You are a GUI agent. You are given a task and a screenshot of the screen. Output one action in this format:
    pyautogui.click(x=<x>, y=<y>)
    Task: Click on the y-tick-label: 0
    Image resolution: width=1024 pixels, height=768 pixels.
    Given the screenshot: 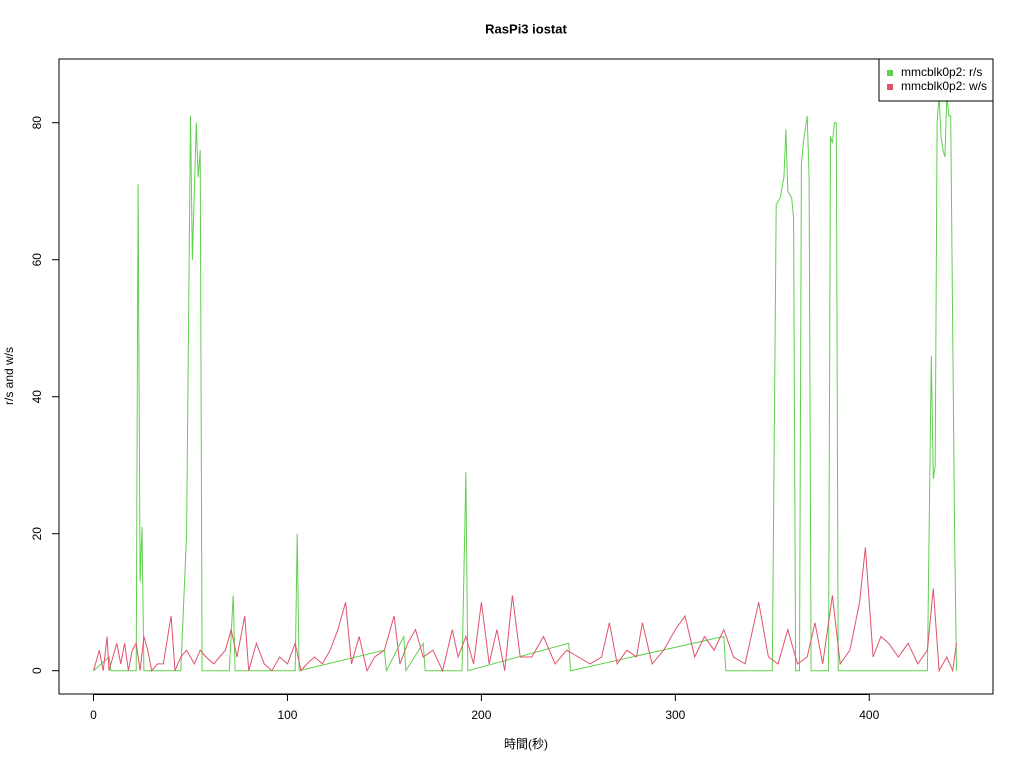 What is the action you would take?
    pyautogui.click(x=37, y=670)
    